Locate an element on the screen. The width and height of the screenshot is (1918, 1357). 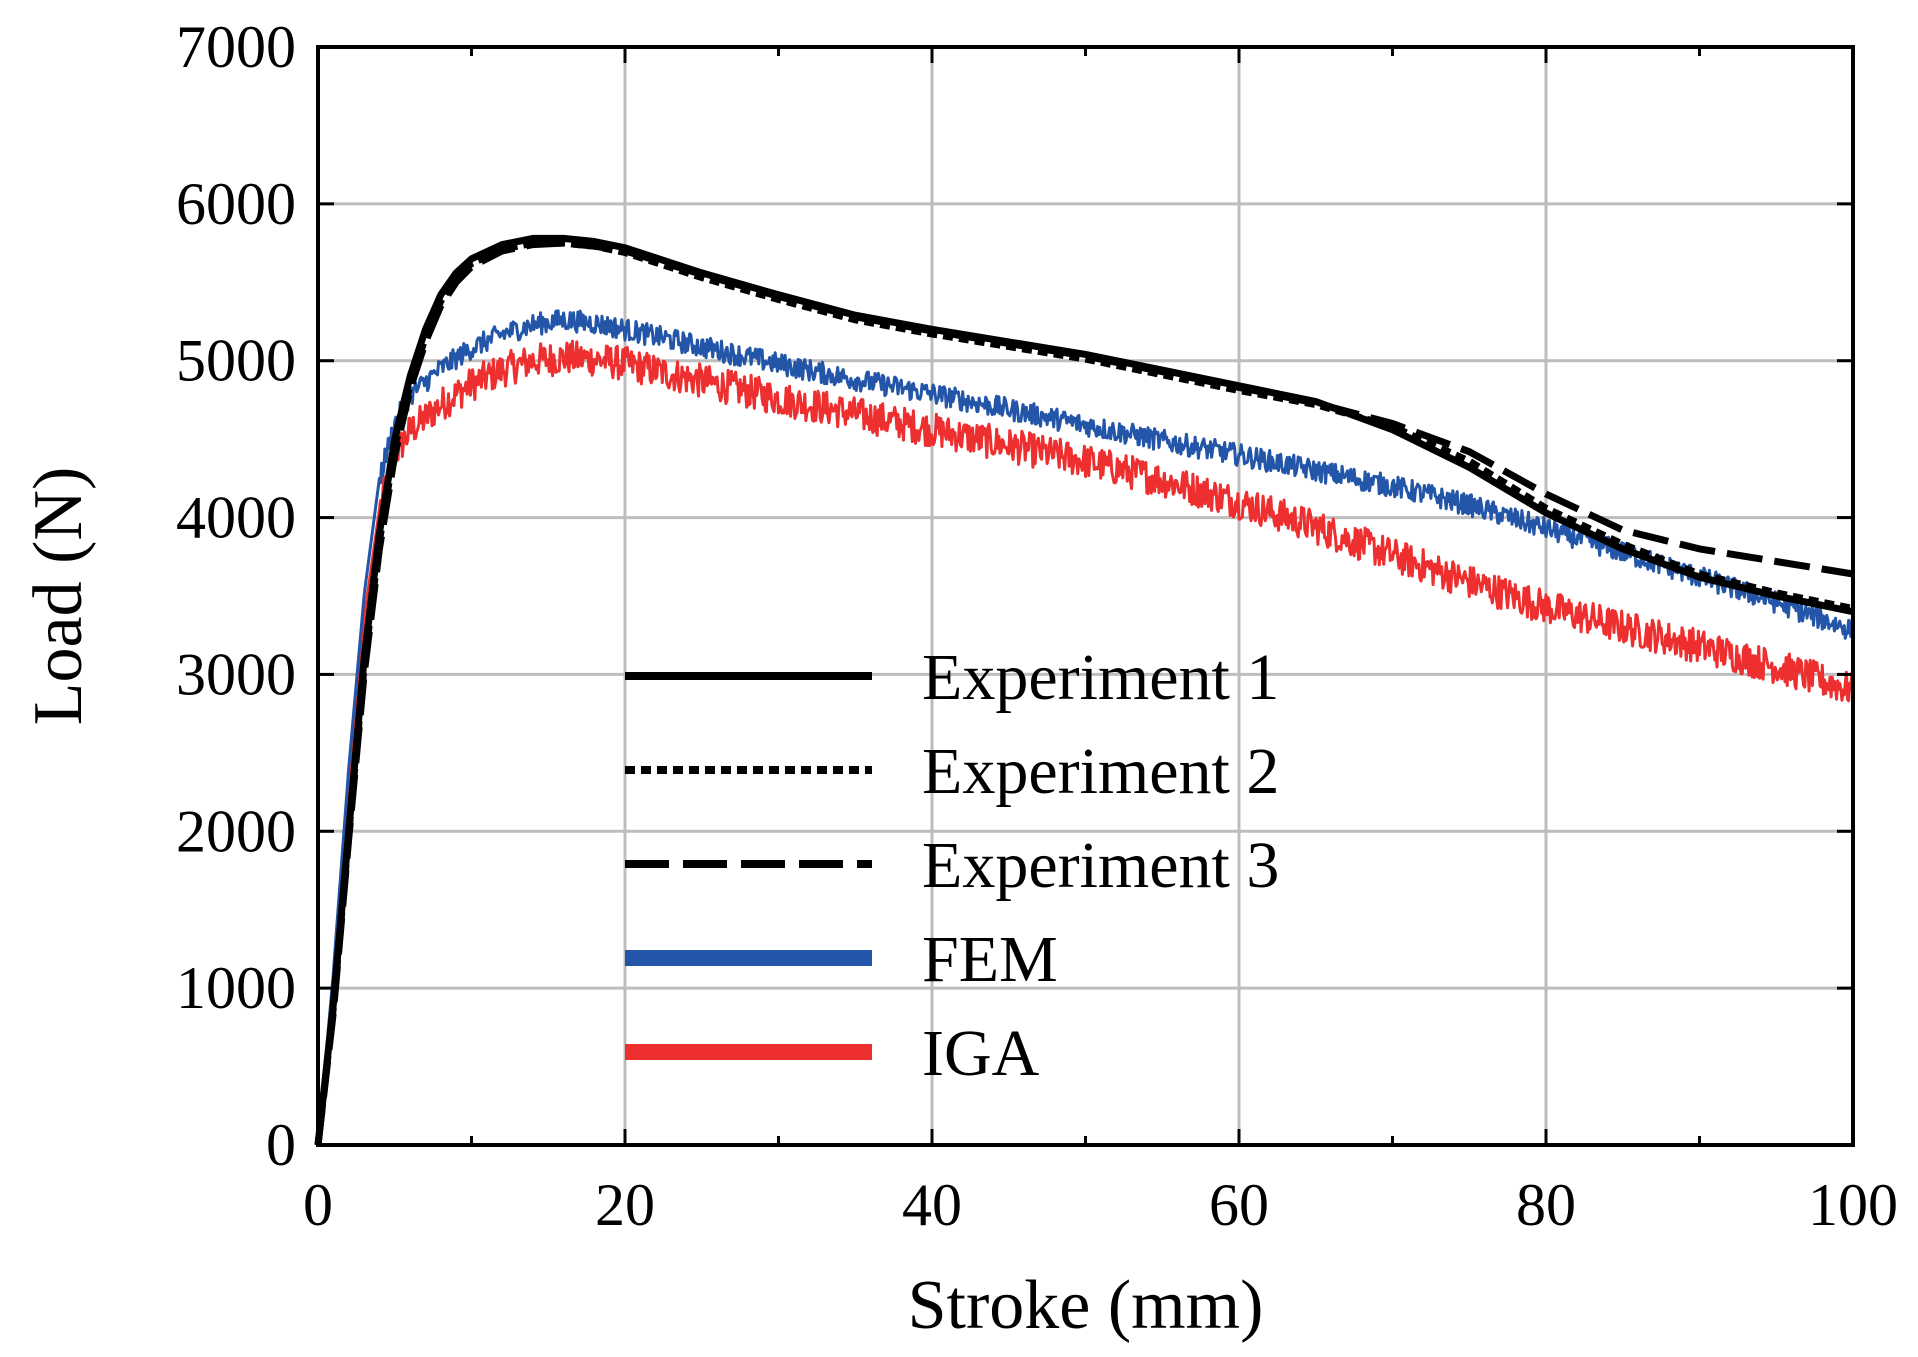
legend-label: Experiment 3 is located at coordinates (1100, 865).